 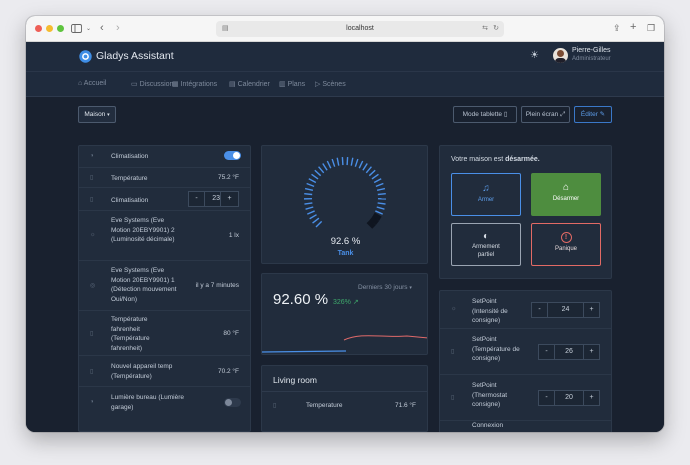 What do you see at coordinates (617, 28) in the screenshot?
I see `share-icon: ⇪` at bounding box center [617, 28].